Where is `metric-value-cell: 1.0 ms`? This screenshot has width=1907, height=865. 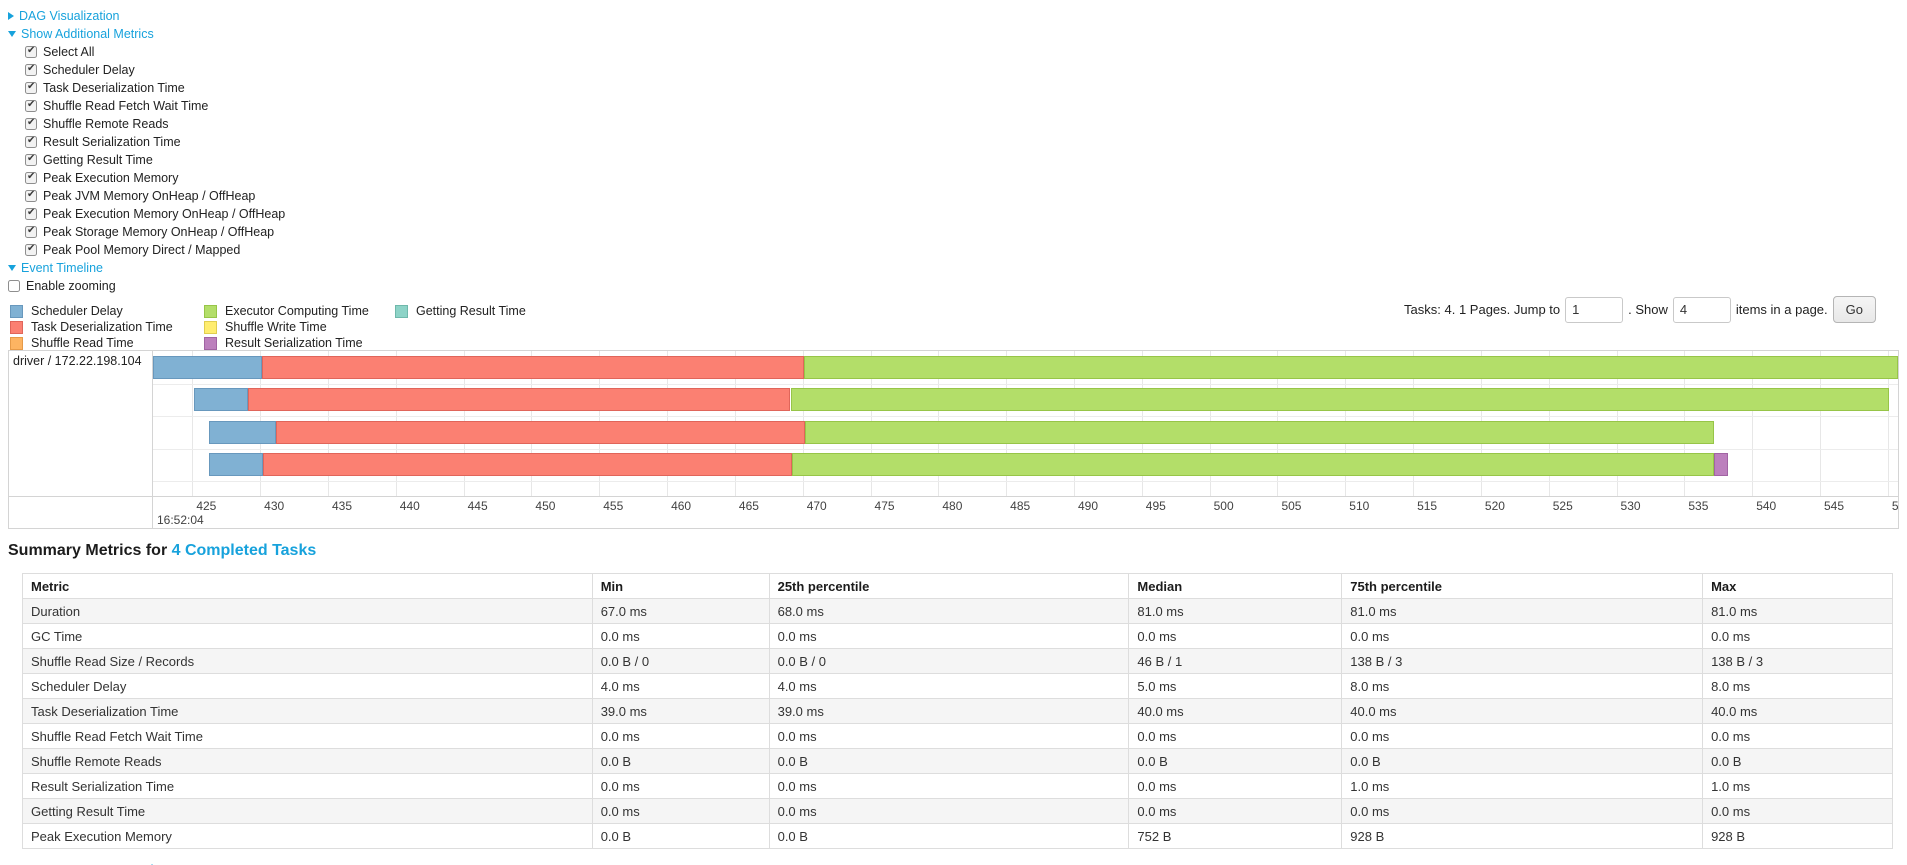 metric-value-cell: 1.0 ms is located at coordinates (1797, 786).